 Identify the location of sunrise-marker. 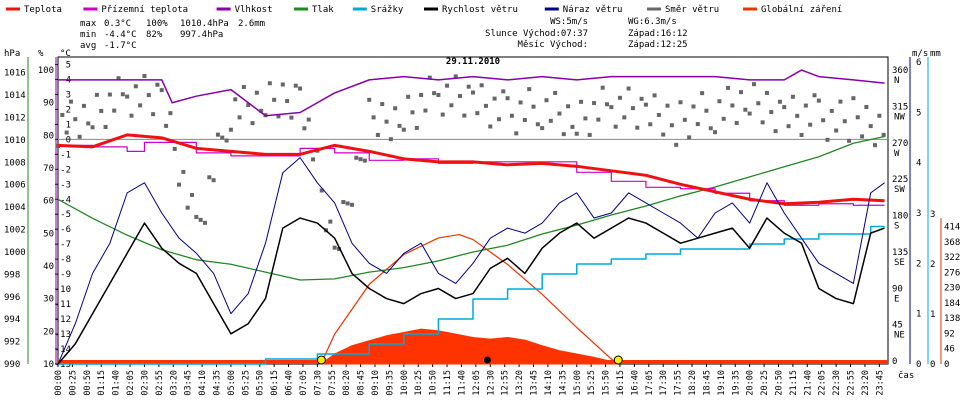
(321, 360).